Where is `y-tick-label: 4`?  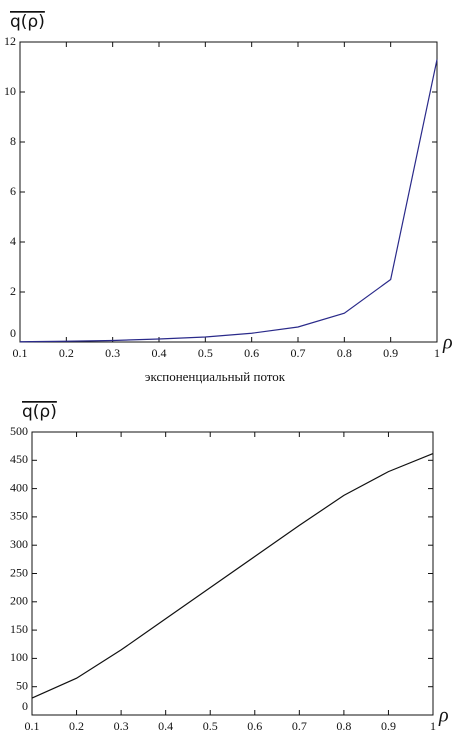 y-tick-label: 4 is located at coordinates (13, 241).